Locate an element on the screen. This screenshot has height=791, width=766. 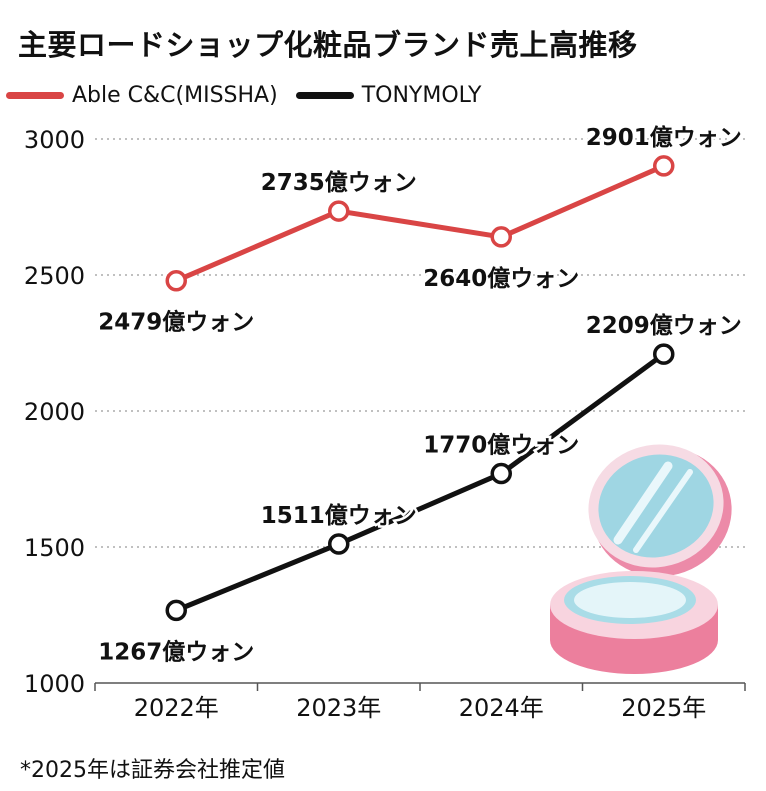
y-tick-label: 1000 is located at coordinates (54, 684).